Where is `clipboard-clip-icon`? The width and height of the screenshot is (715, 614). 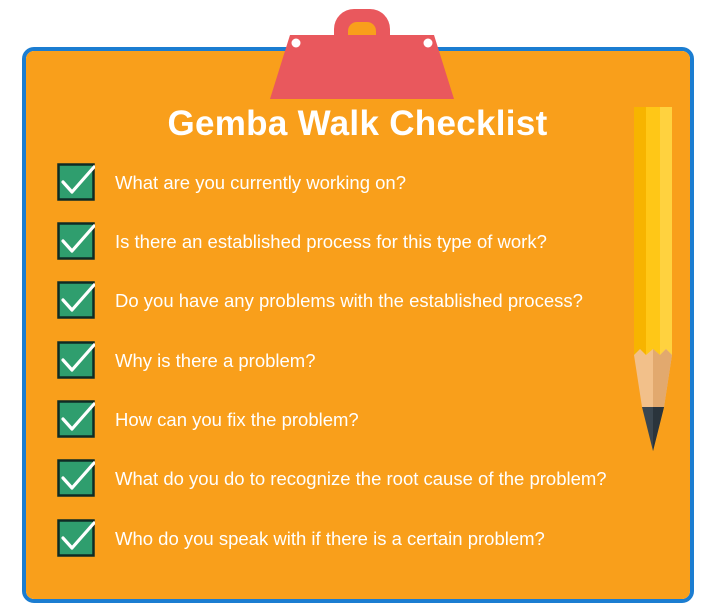
clipboard-clip-icon is located at coordinates (362, 54).